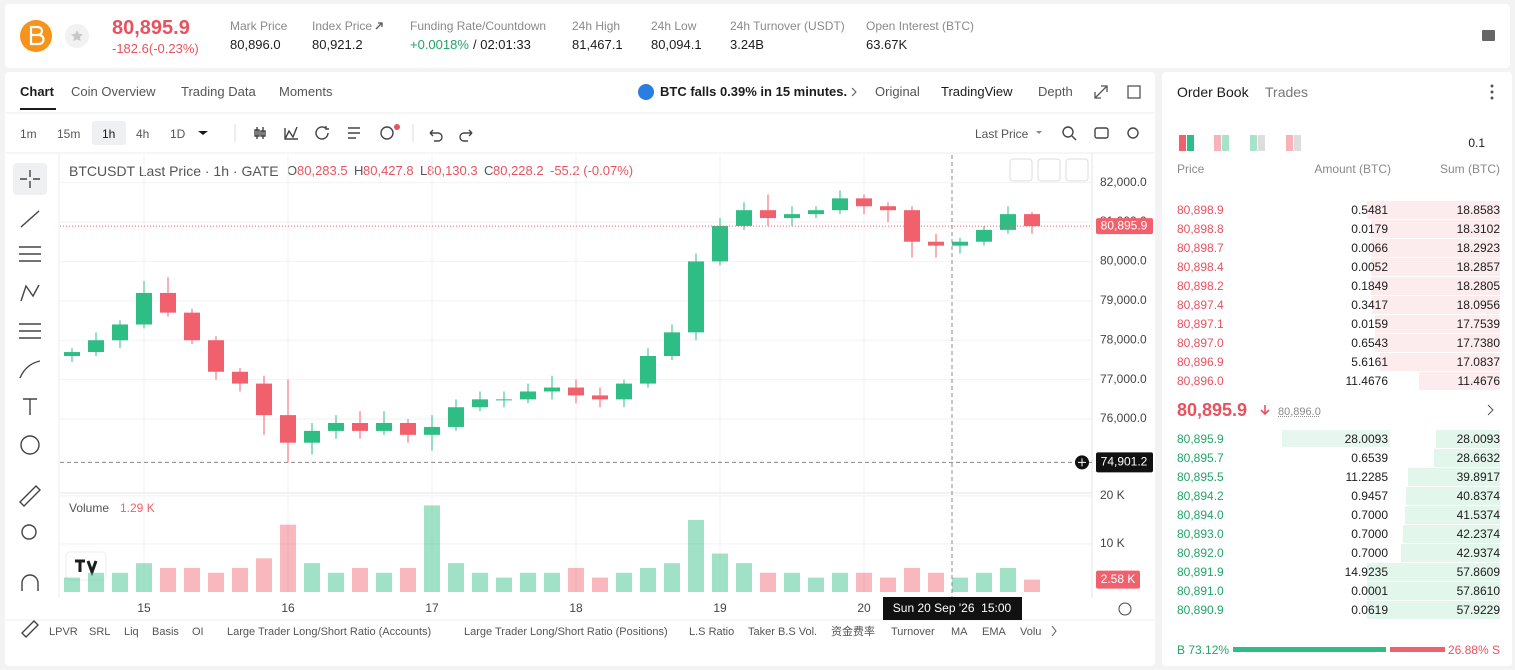 This screenshot has width=1515, height=670. What do you see at coordinates (30, 179) in the screenshot?
I see `crosshair-tool` at bounding box center [30, 179].